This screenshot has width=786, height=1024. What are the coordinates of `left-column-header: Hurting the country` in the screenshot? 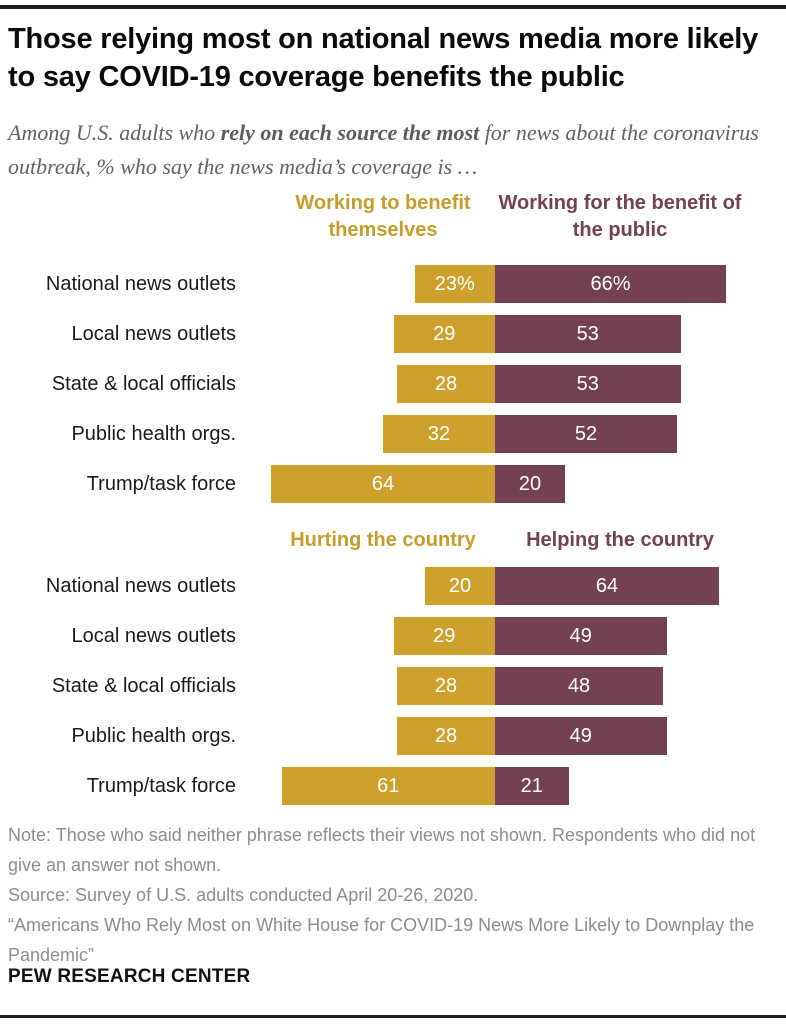 It's located at (383, 540).